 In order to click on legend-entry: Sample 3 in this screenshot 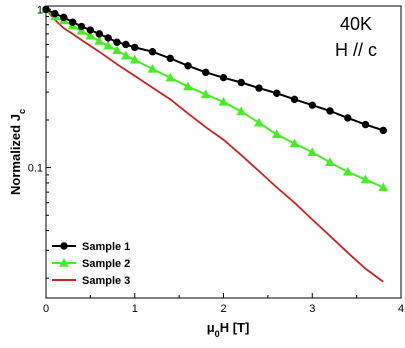, I will do `click(91, 281)`.